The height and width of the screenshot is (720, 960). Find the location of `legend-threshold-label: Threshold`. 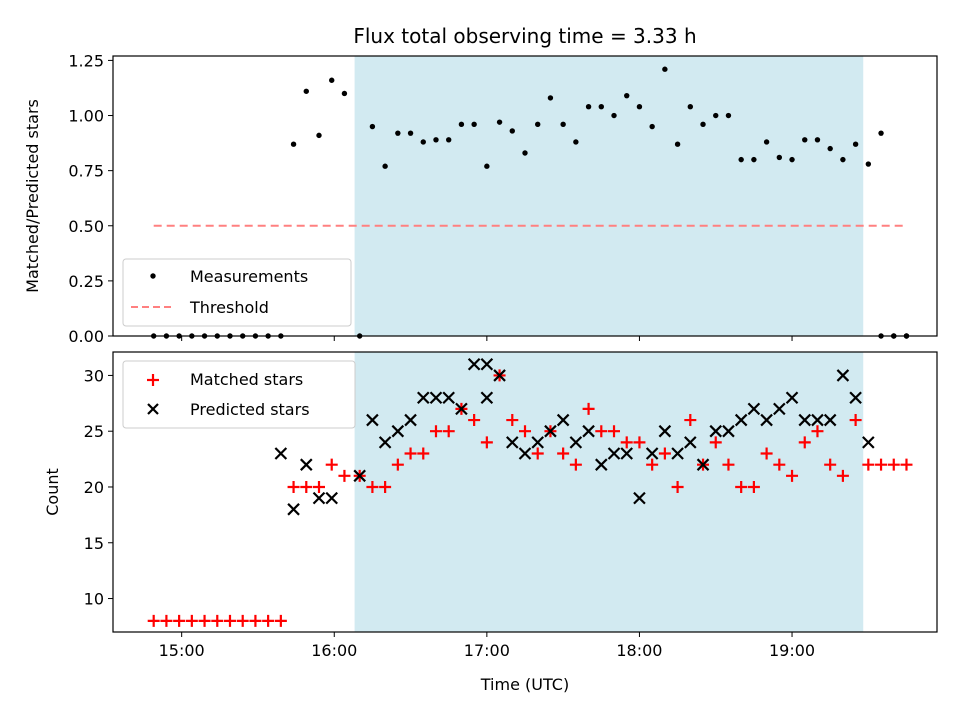

legend-threshold-label: Threshold is located at coordinates (229, 307).